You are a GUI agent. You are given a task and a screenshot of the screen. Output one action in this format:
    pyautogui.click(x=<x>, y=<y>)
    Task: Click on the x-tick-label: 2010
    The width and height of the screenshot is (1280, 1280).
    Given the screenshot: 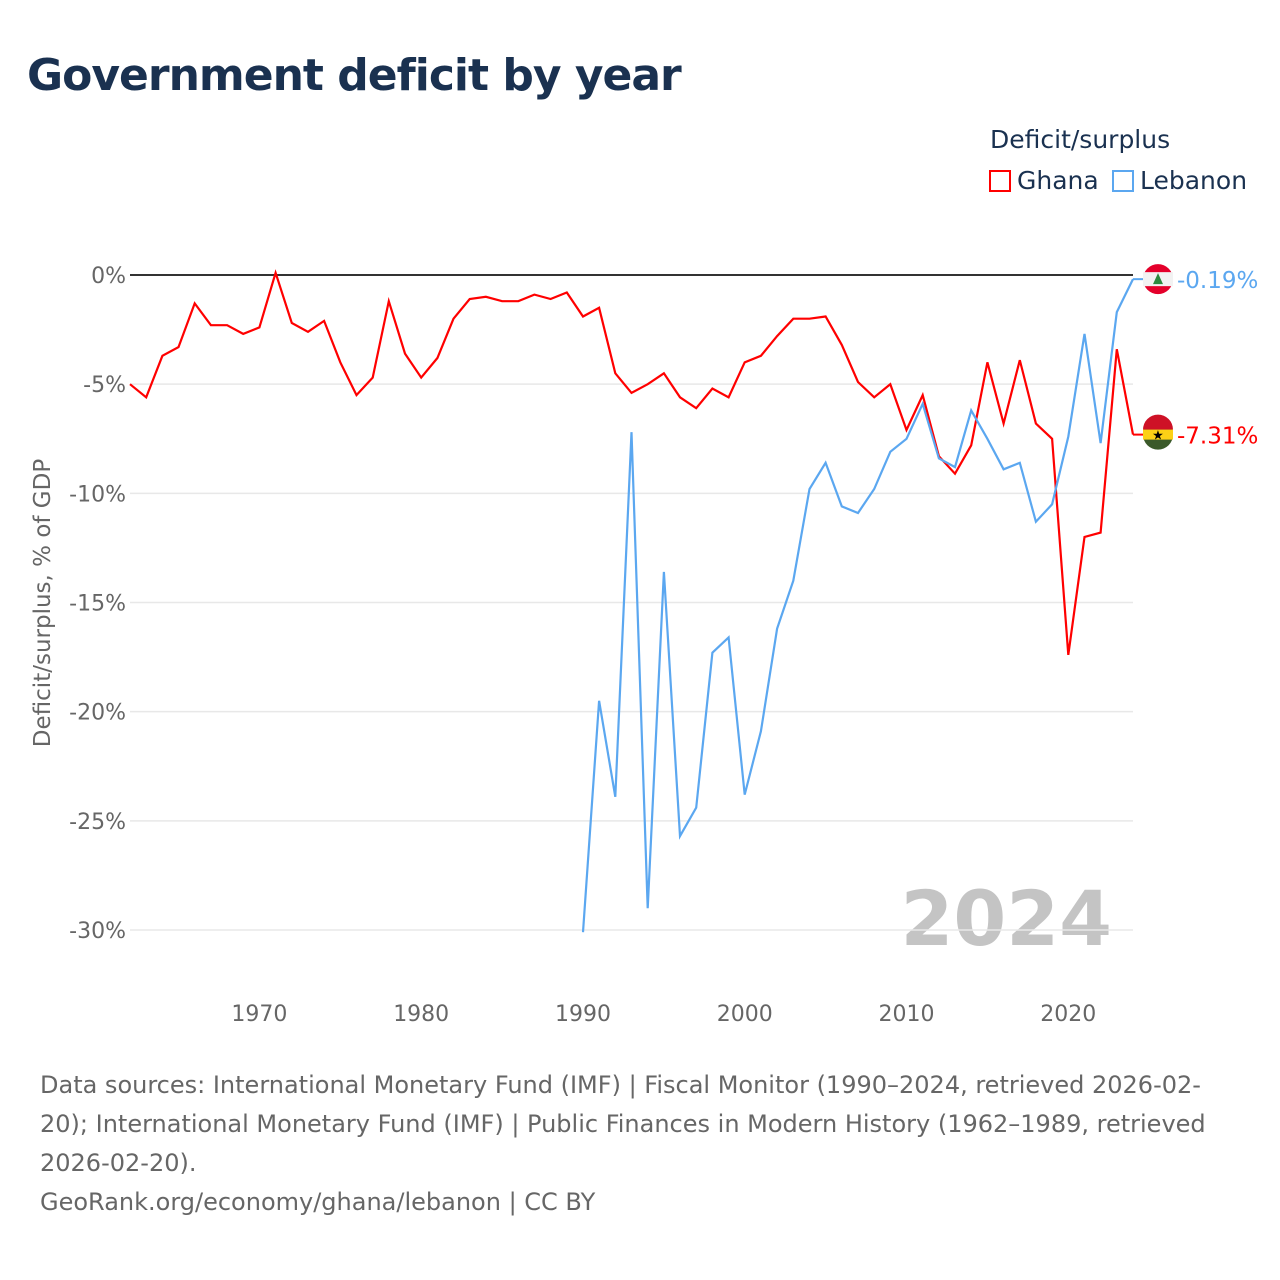 What is the action you would take?
    pyautogui.click(x=907, y=1014)
    